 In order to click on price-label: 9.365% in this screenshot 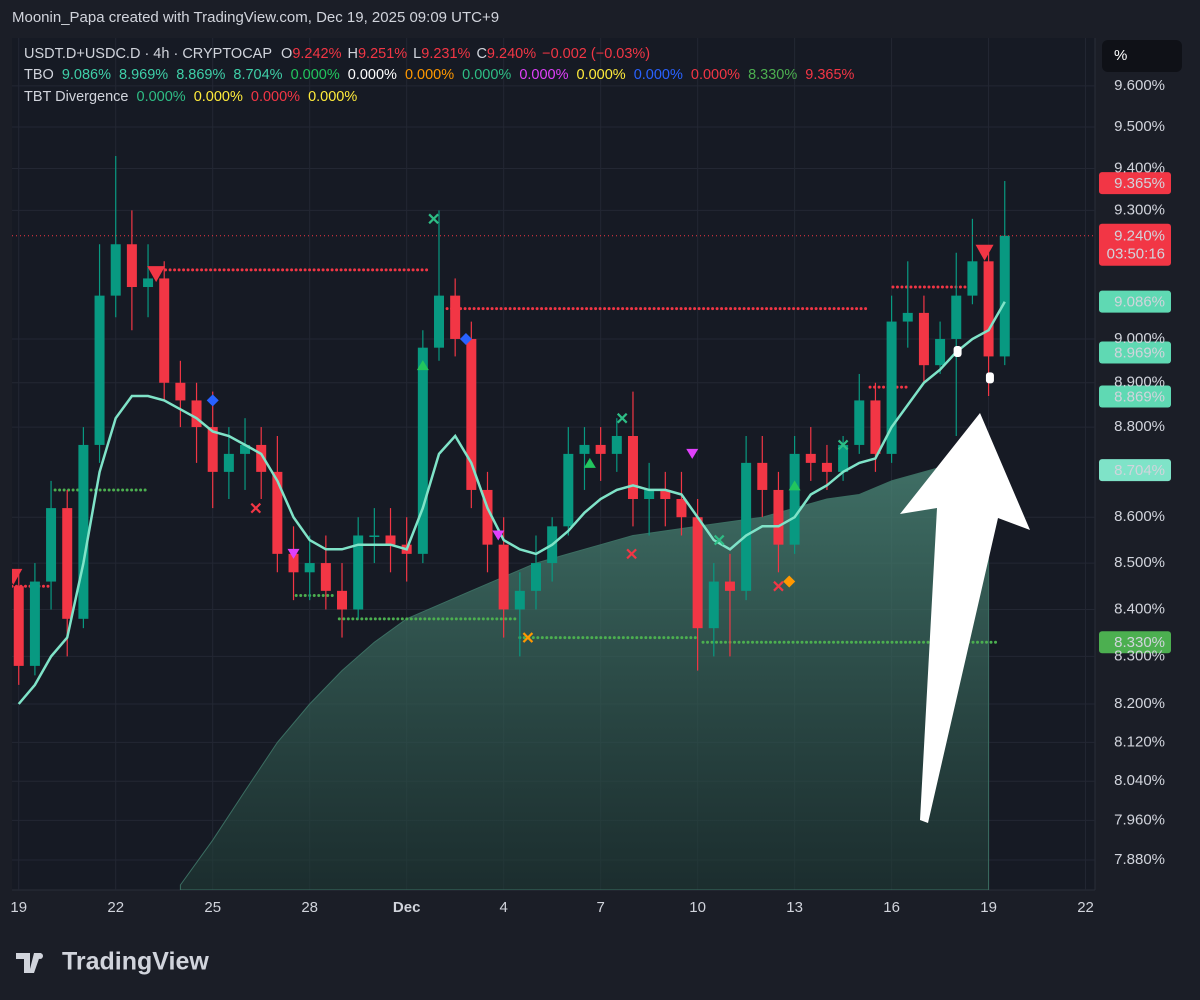, I will do `click(1139, 183)`.